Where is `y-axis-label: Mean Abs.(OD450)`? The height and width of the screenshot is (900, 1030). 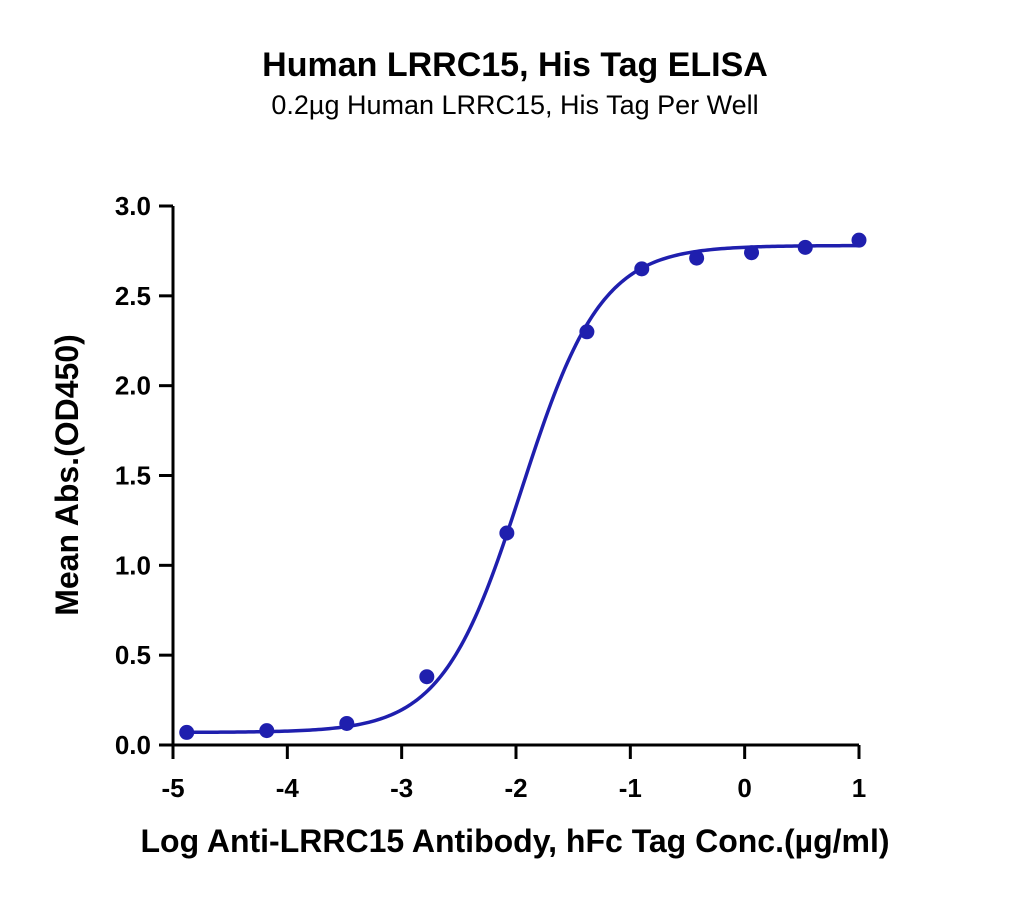
y-axis-label: Mean Abs.(OD450) is located at coordinates (67, 475).